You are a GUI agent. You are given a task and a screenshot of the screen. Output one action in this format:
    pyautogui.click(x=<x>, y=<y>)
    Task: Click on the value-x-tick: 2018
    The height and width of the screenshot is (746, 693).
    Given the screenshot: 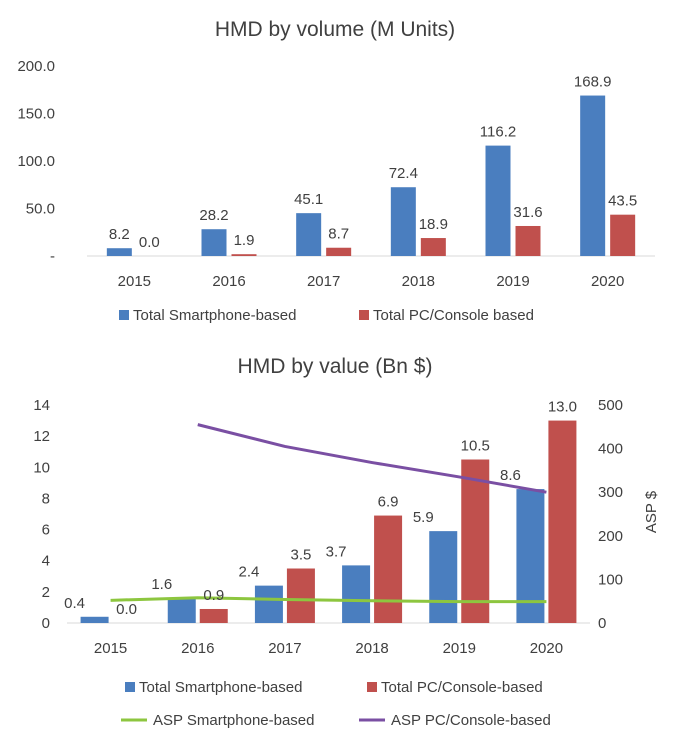 What is the action you would take?
    pyautogui.click(x=371, y=648)
    